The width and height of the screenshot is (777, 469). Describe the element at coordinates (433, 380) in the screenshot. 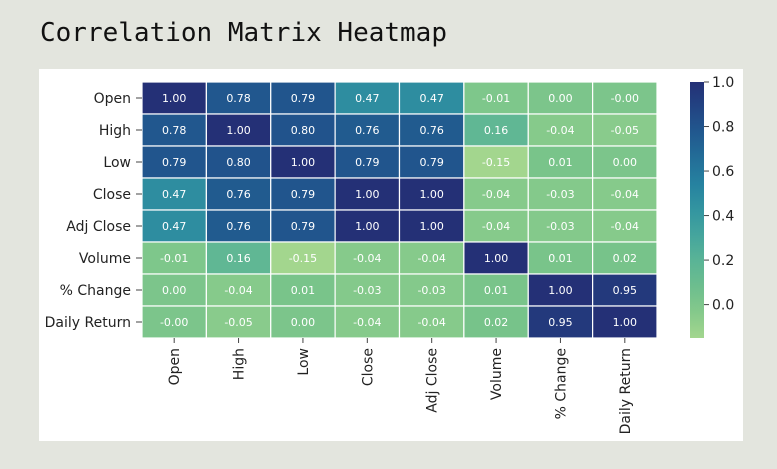

I see `column-label: Adj Close` at that location.